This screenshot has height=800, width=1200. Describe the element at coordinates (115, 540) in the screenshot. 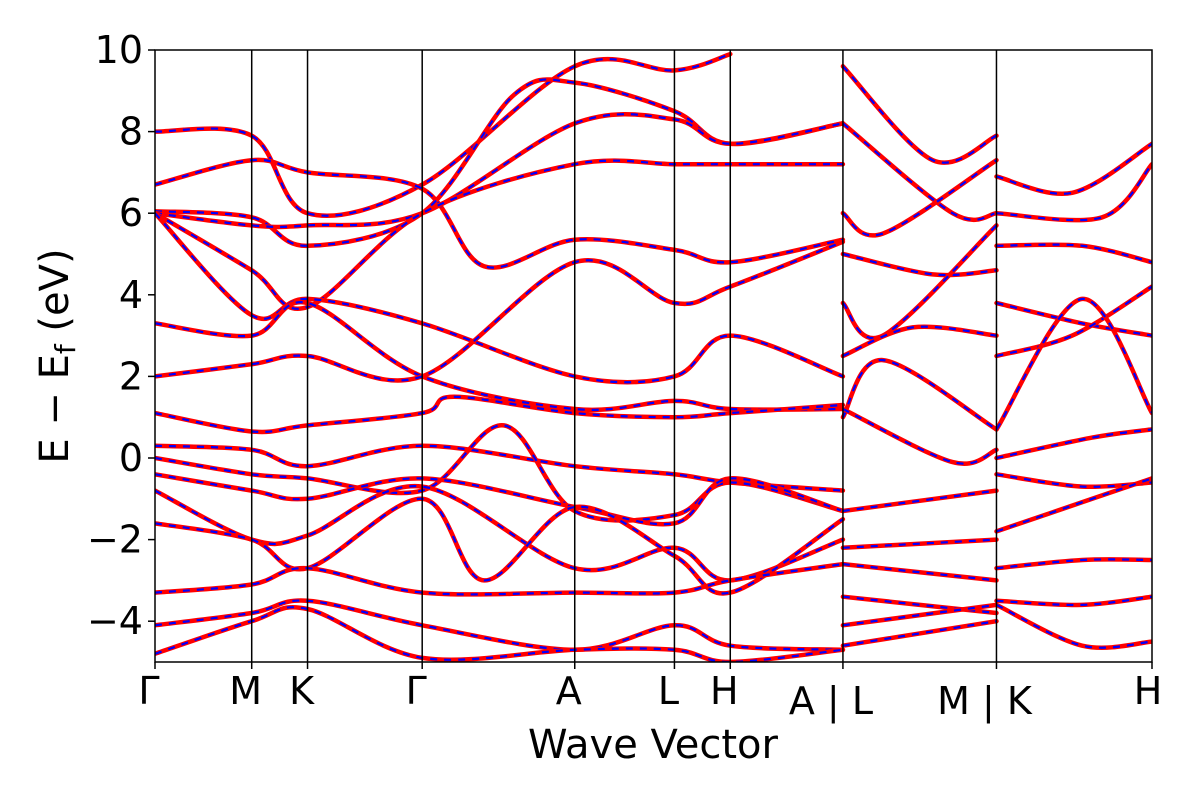

I see `y-tick-label: −2` at that location.